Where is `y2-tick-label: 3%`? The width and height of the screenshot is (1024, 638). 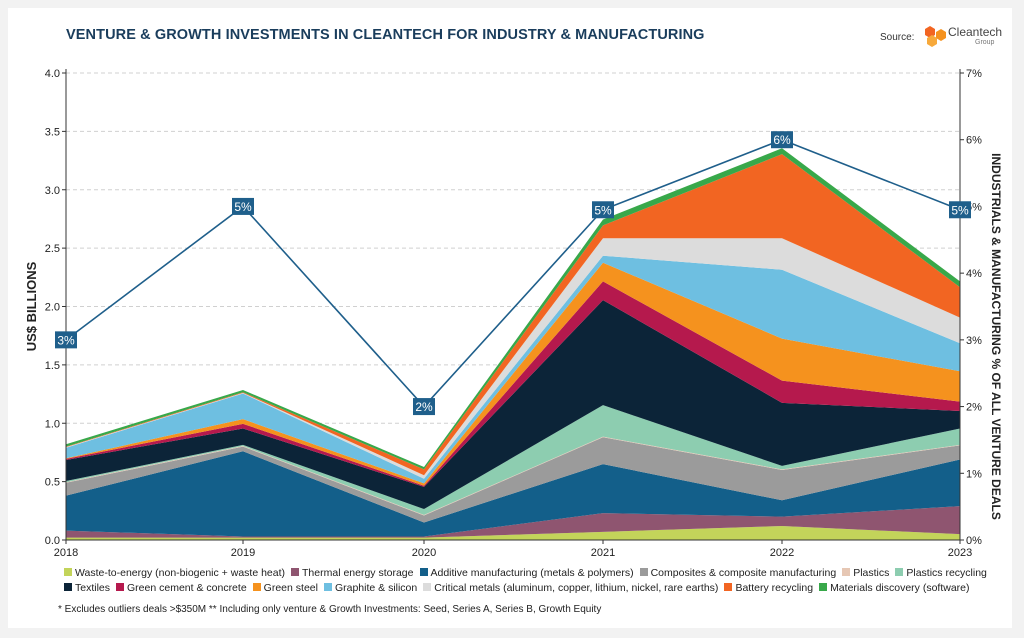
y2-tick-label: 3% is located at coordinates (974, 341).